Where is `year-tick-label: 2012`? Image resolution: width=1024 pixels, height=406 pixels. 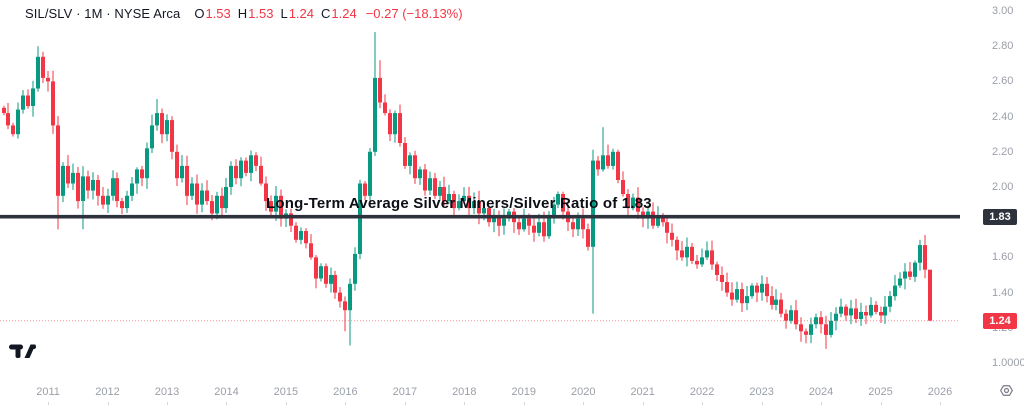
year-tick-label: 2012 is located at coordinates (107, 392).